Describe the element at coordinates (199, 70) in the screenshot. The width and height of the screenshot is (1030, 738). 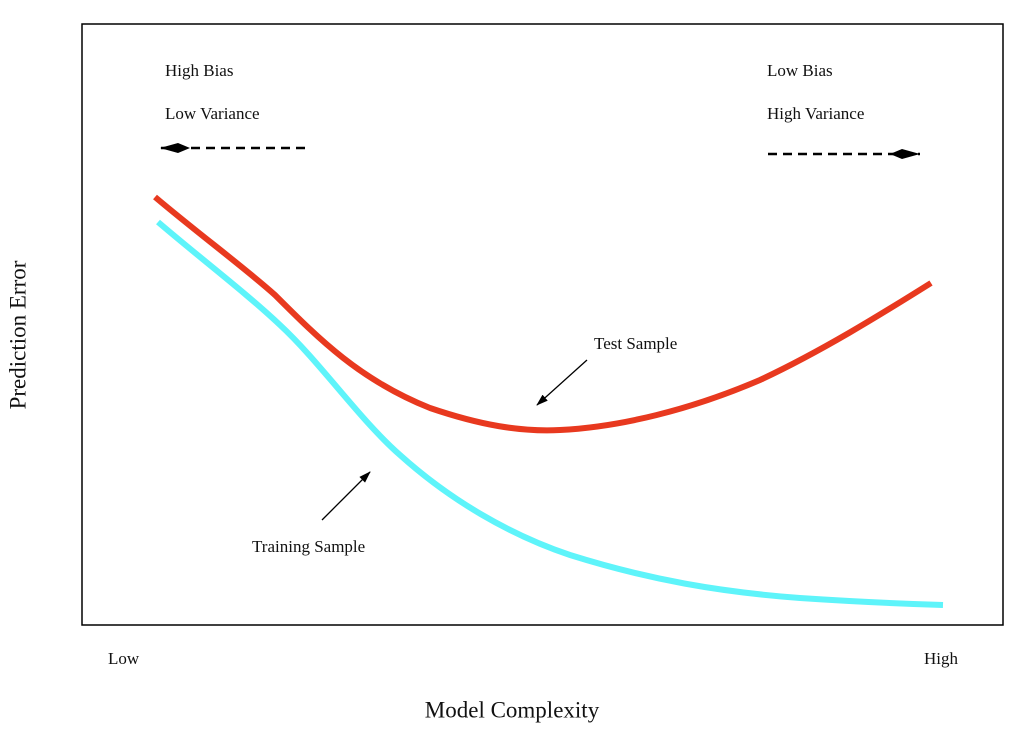
I see `annotation: High Bias` at that location.